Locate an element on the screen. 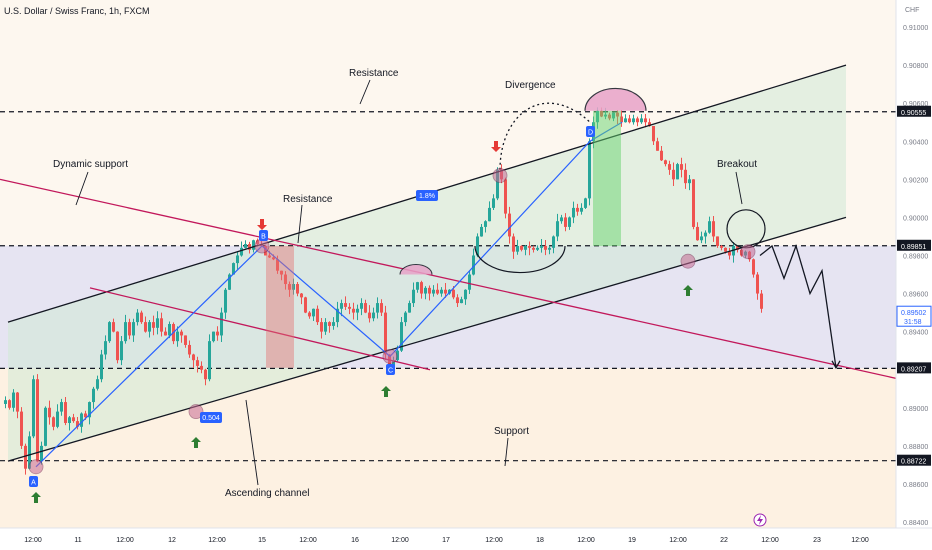 This screenshot has height=550, width=932. price-tick-label: 0.89400 is located at coordinates (915, 333).